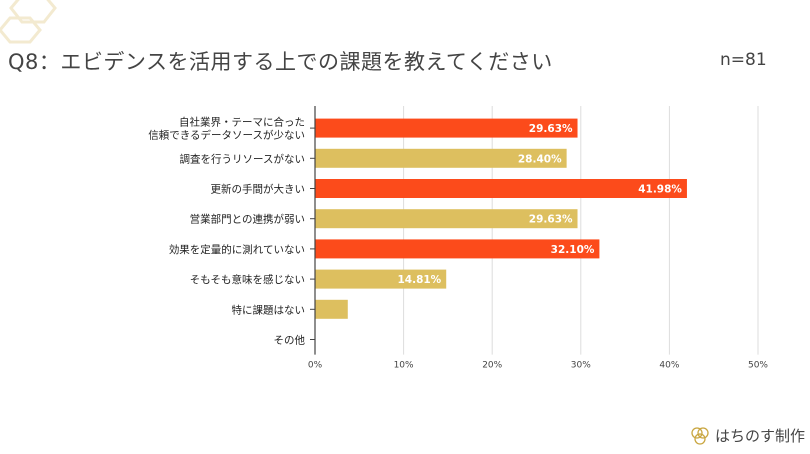 This screenshot has width=810, height=454. I want to click on category-label: 営業部門との連携が弱い, so click(247, 219).